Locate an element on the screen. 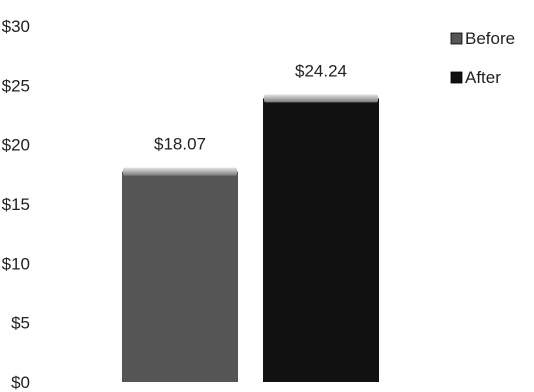 The image size is (534, 392). y-tick-label: $25 is located at coordinates (16, 85).